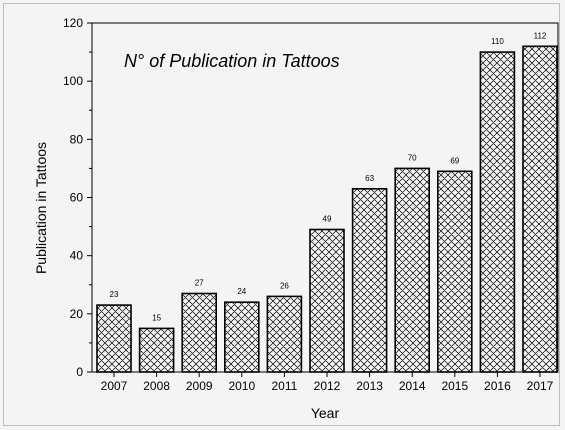 Image resolution: width=565 pixels, height=430 pixels. Describe the element at coordinates (73, 23) in the screenshot. I see `y-tick-label-120: 120` at that location.